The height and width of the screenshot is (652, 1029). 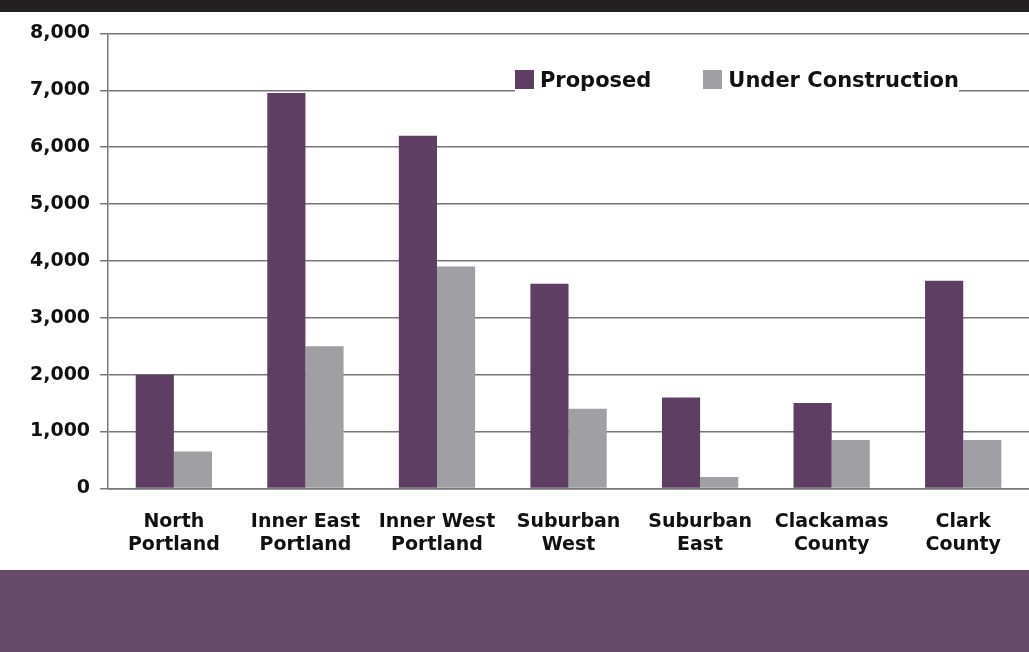 What do you see at coordinates (60, 145) in the screenshot?
I see `y-tick-label: 6,000` at bounding box center [60, 145].